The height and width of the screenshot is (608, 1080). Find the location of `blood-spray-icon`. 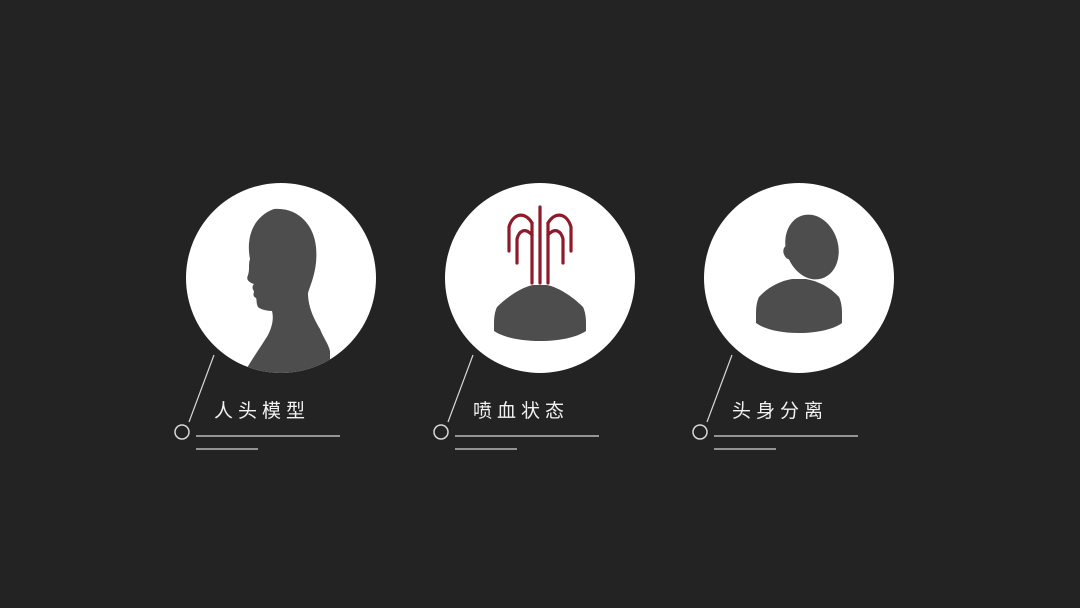

blood-spray-icon is located at coordinates (540, 273).